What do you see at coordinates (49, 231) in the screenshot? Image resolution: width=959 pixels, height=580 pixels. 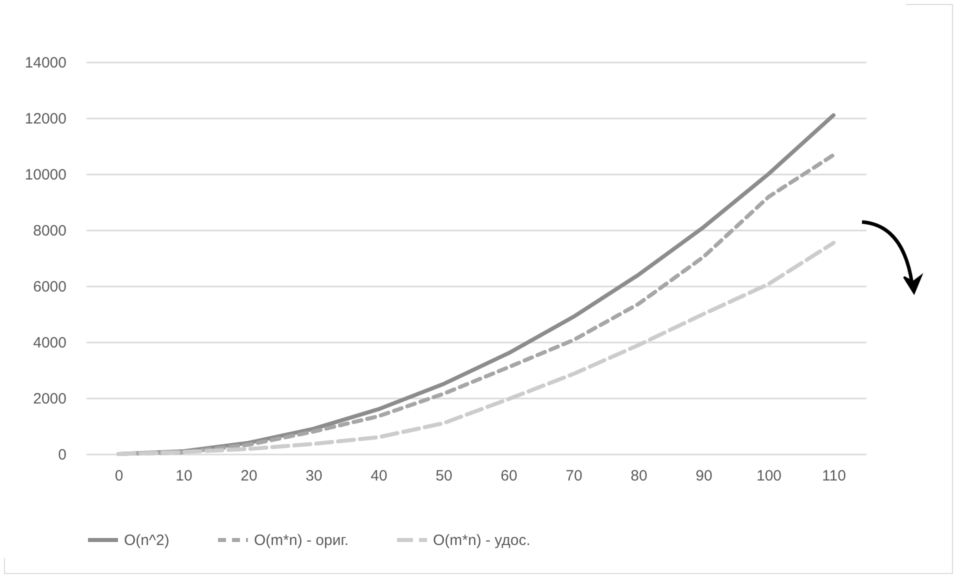 I see `y-tick-label: 8000` at bounding box center [49, 231].